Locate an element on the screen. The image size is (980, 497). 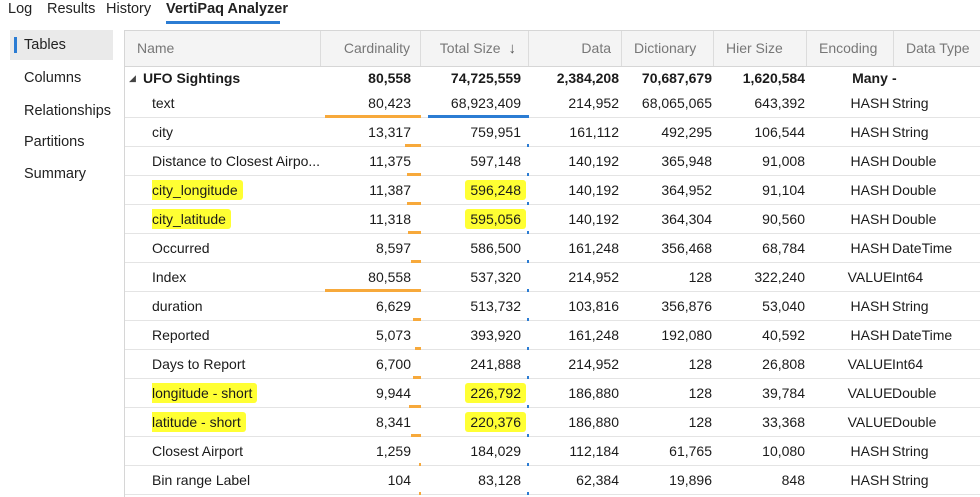
total-size-value: 759,951 is located at coordinates (495, 132).